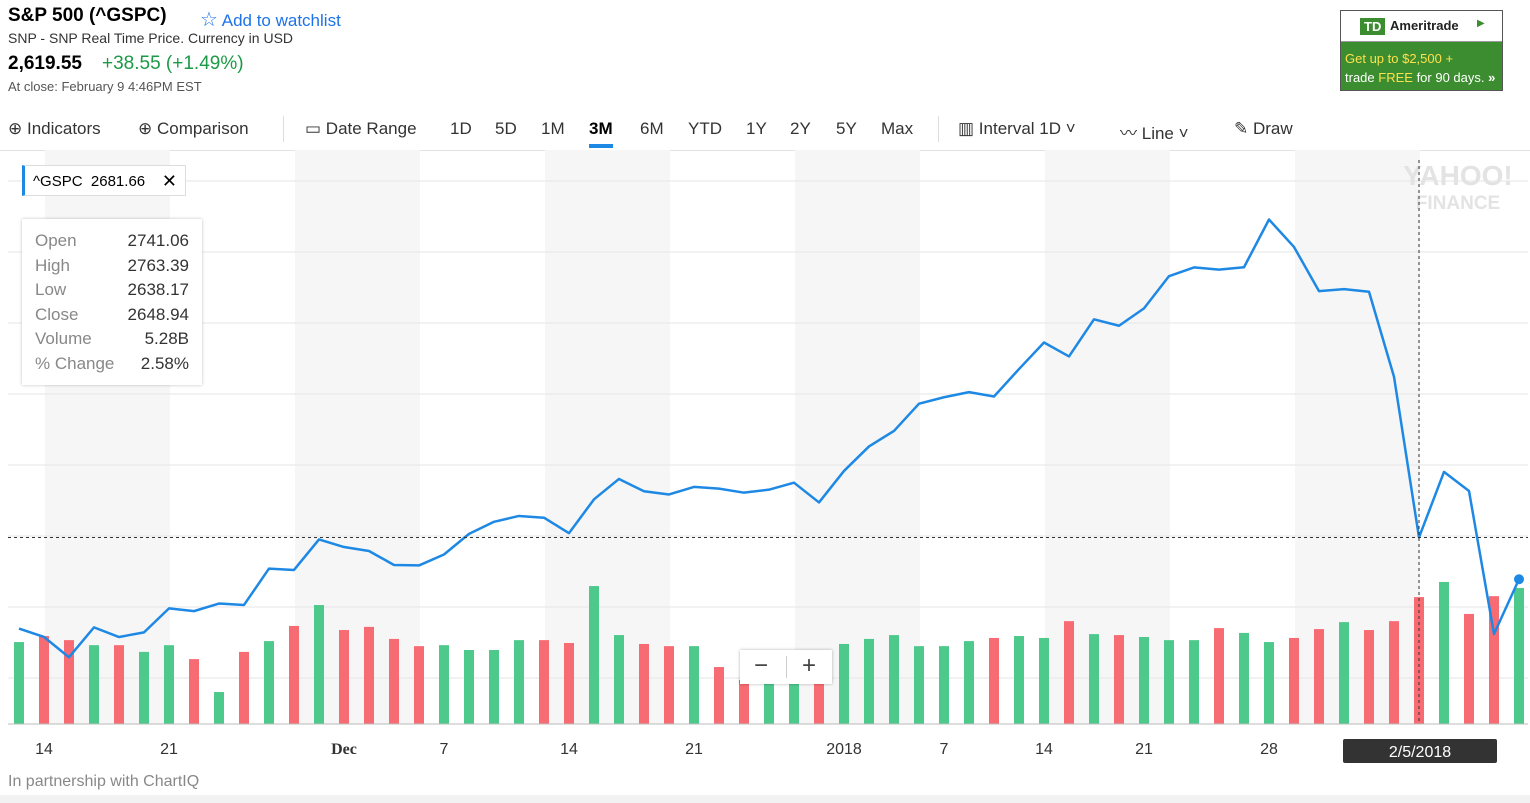  I want to click on zoom-in: +, so click(809, 665).